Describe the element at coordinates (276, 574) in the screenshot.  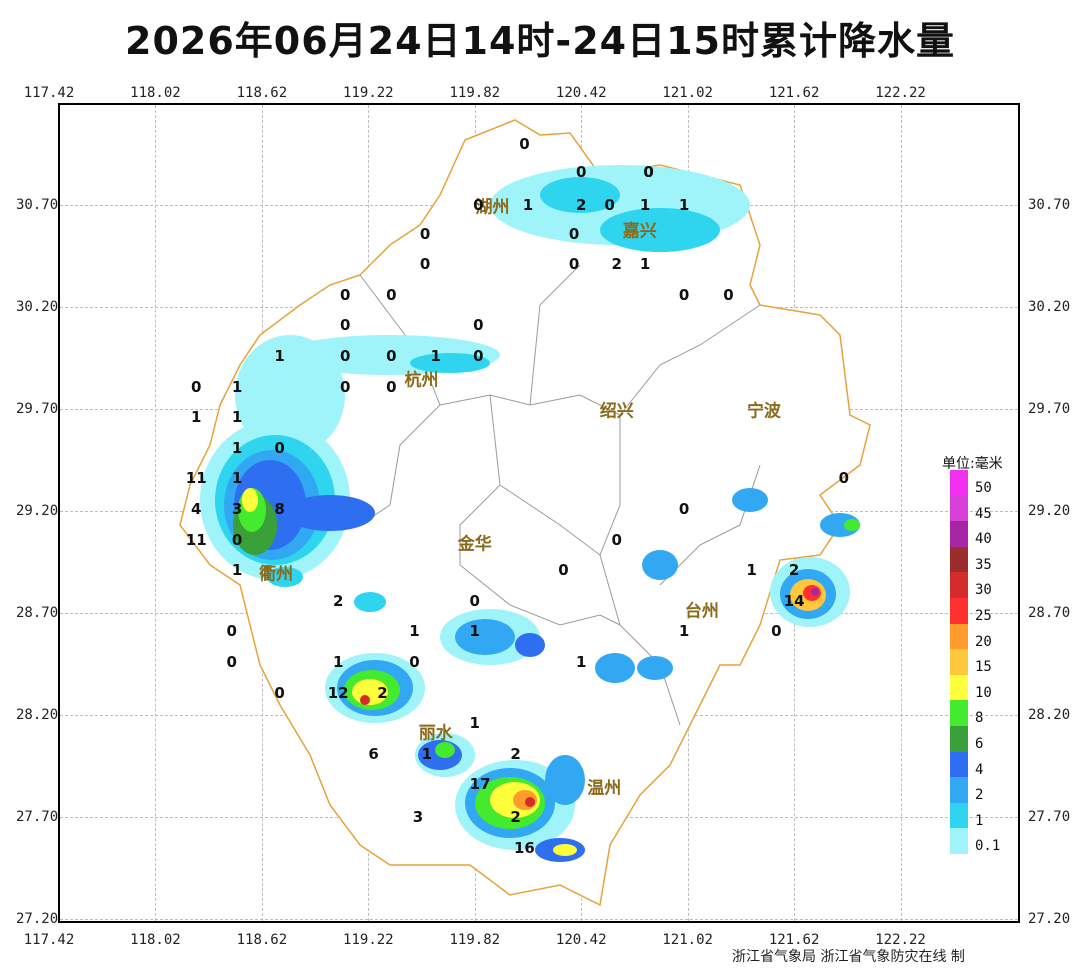
I see `city-label: 衢州` at that location.